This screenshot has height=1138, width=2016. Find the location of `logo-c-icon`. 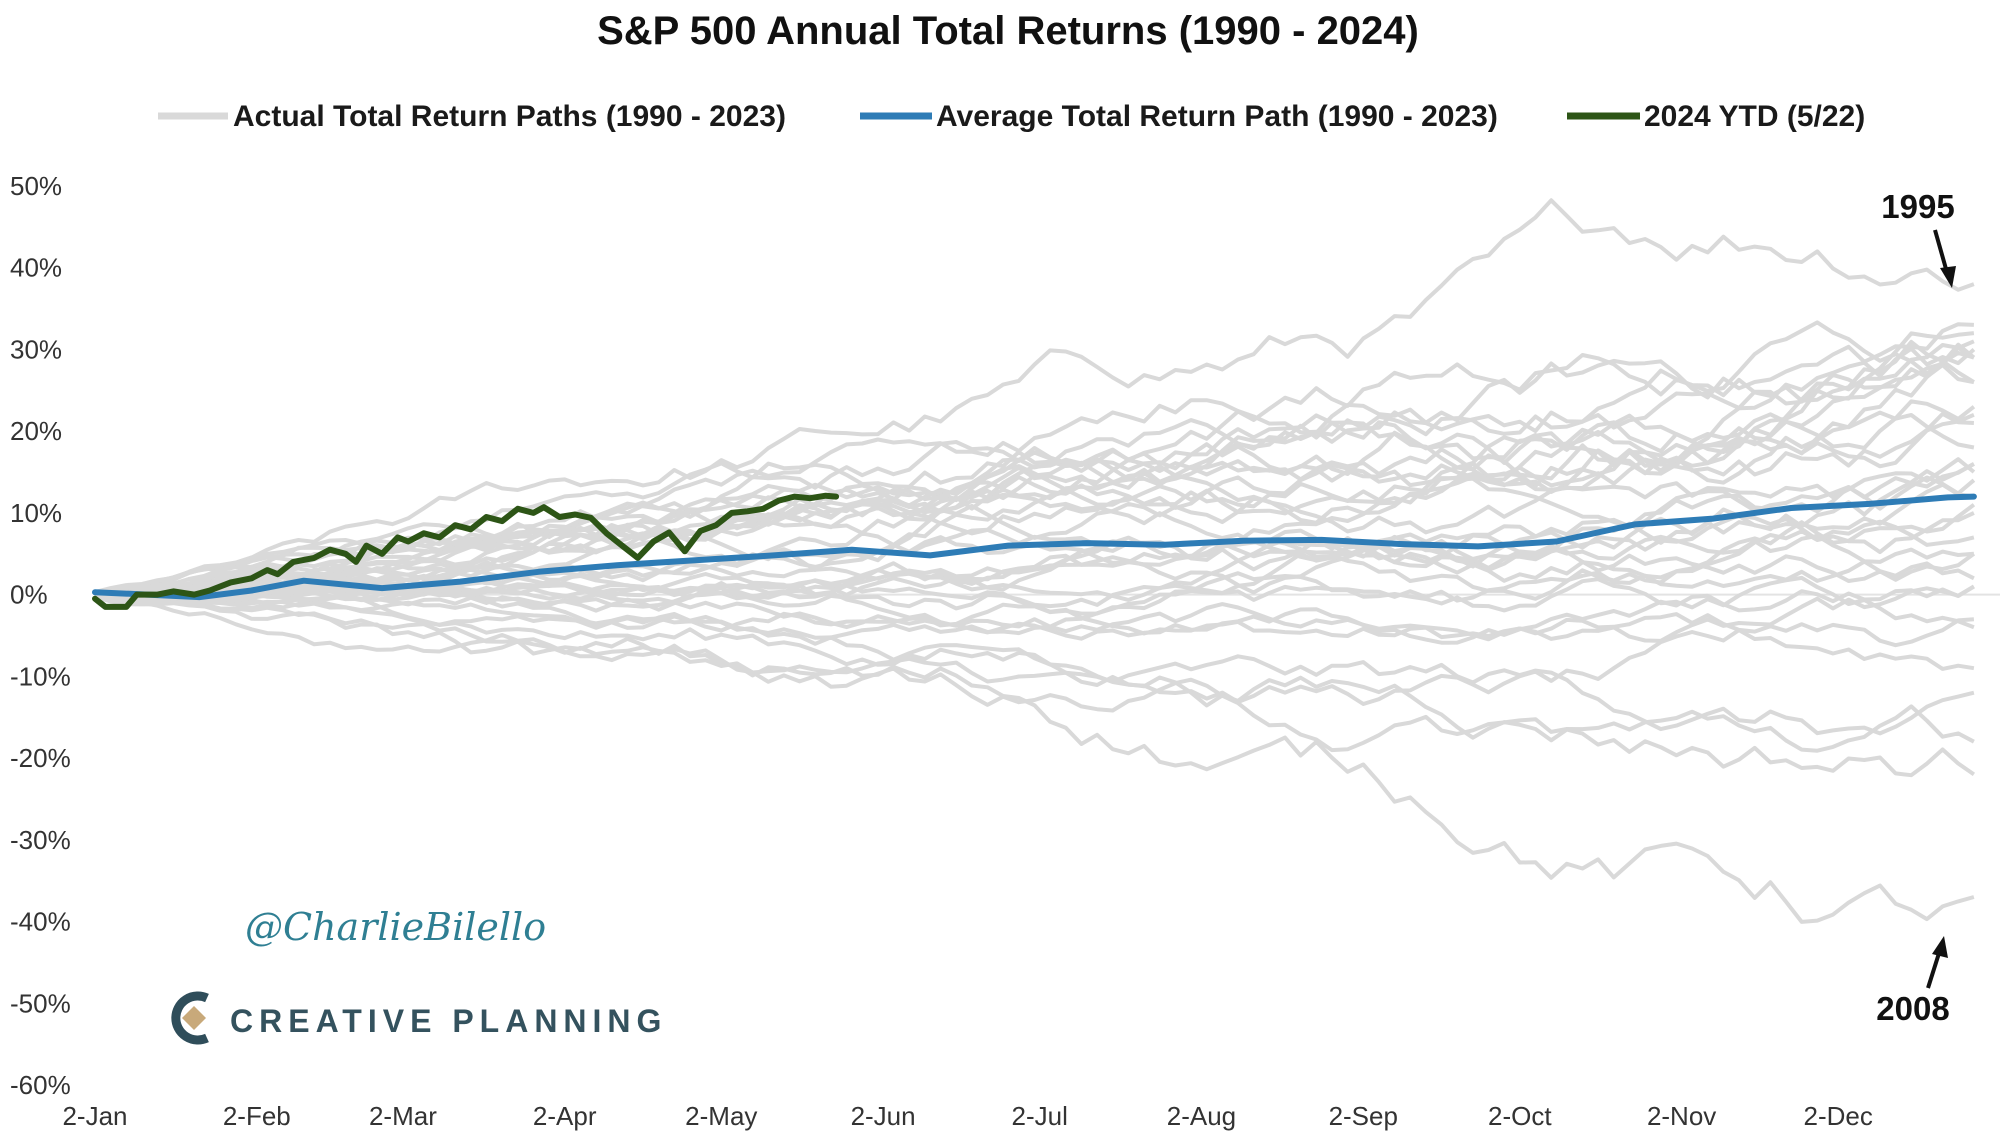

logo-c-icon is located at coordinates (190, 1018).